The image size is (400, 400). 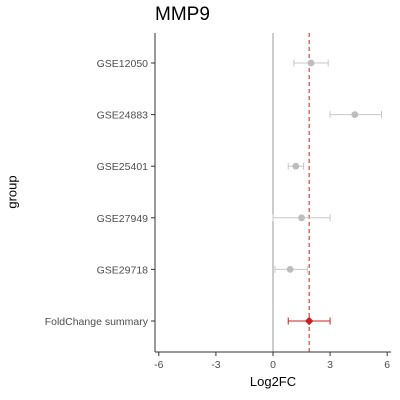 I want to click on x-axis-title: Log2FC, so click(x=273, y=381).